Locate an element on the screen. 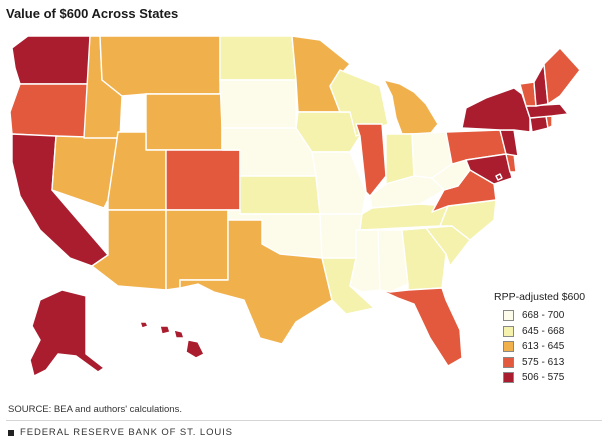 This screenshot has height=446, width=607. state-wa is located at coordinates (51, 60).